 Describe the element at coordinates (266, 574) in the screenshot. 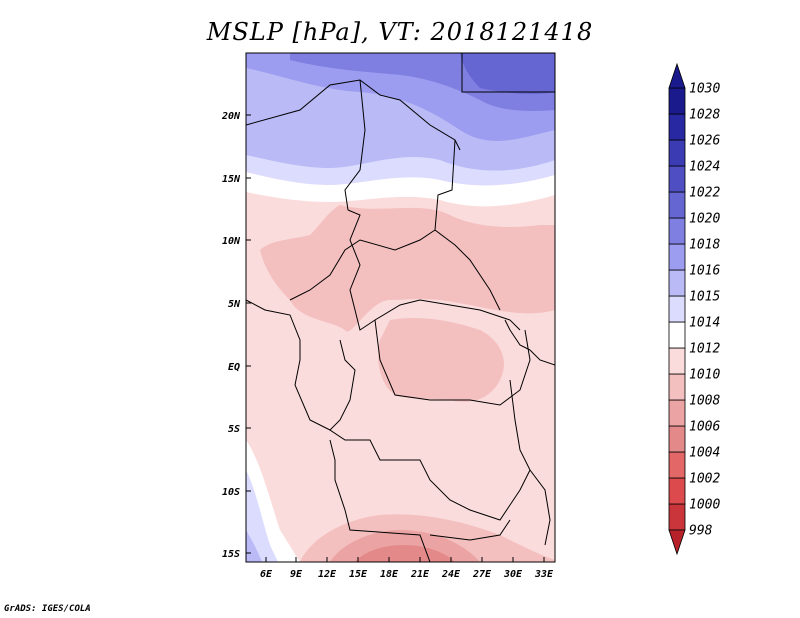

I see `lon-label: 6E` at that location.